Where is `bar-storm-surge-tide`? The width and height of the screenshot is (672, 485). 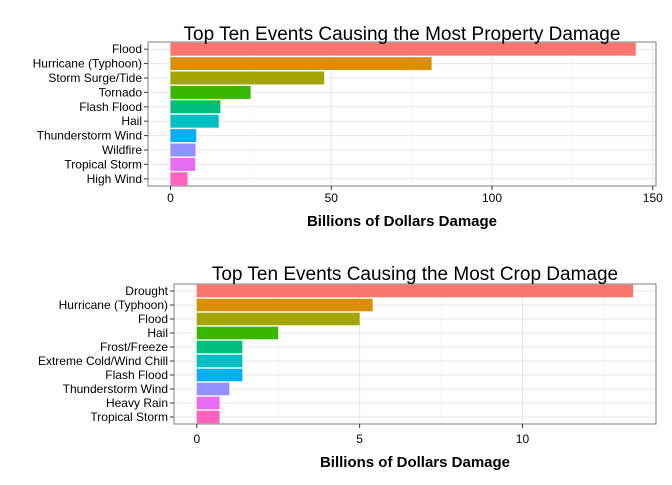
bar-storm-surge-tide is located at coordinates (247, 78).